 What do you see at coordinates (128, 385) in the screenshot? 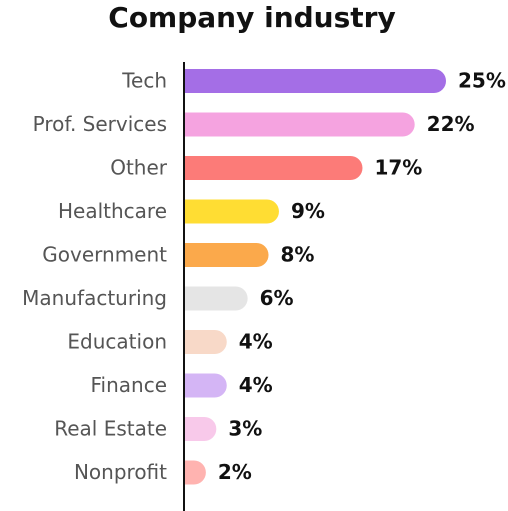
I see `category-label: Finance` at bounding box center [128, 385].